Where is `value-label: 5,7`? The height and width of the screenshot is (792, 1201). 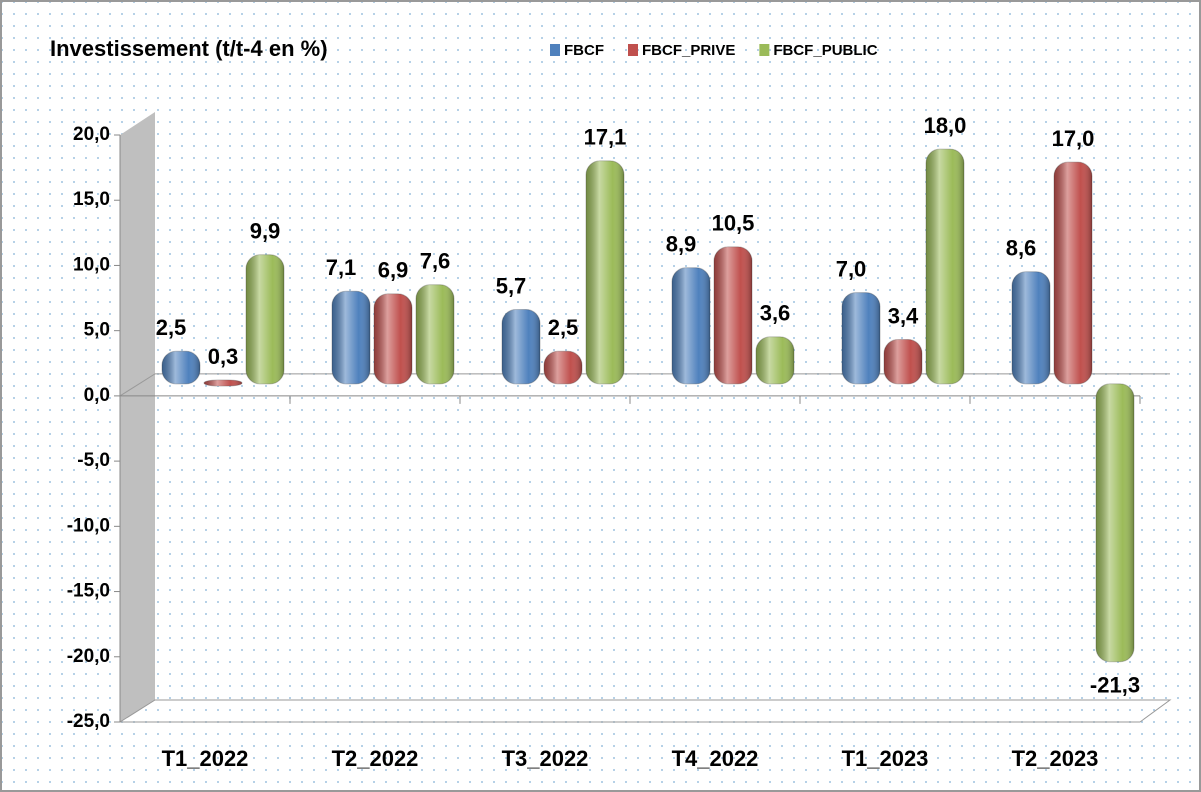 value-label: 5,7 is located at coordinates (511, 285).